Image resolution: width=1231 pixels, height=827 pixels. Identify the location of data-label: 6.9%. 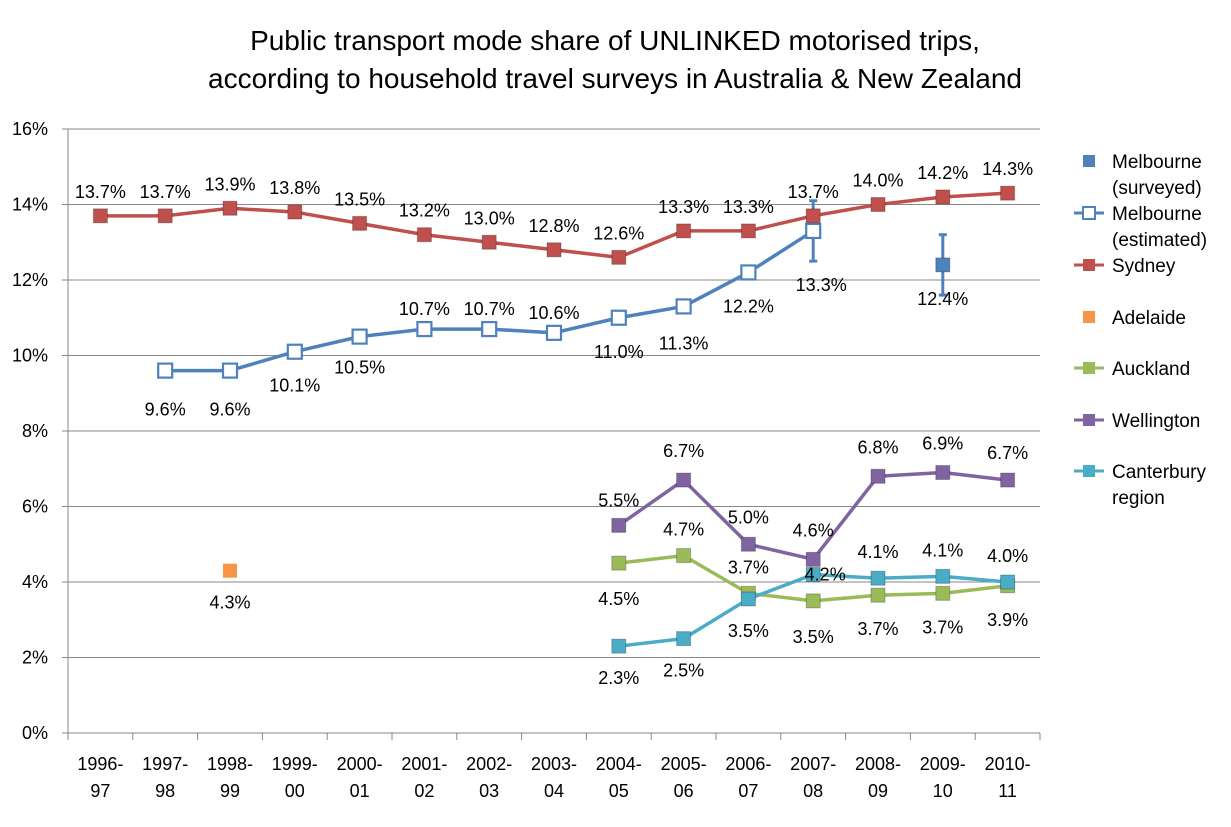
(942, 444).